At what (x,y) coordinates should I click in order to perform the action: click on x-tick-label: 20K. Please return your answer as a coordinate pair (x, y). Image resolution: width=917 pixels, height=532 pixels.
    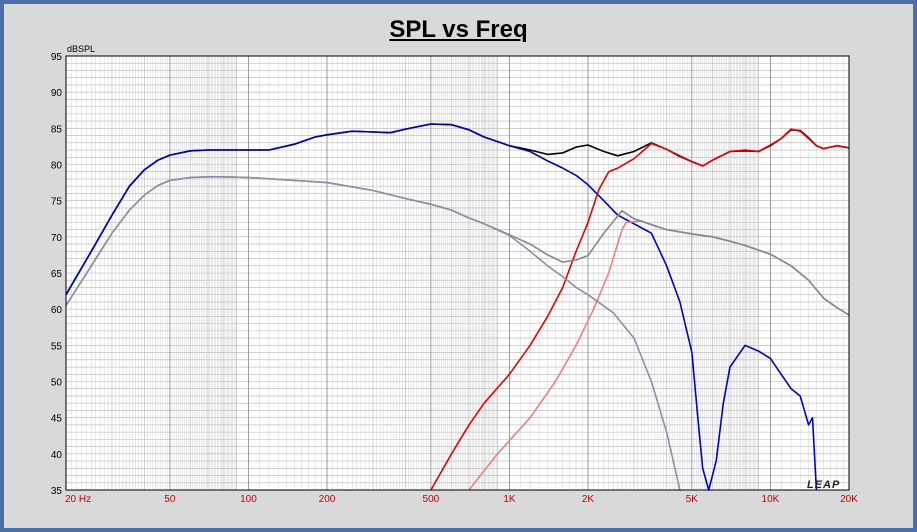
    Looking at the image, I should click on (849, 499).